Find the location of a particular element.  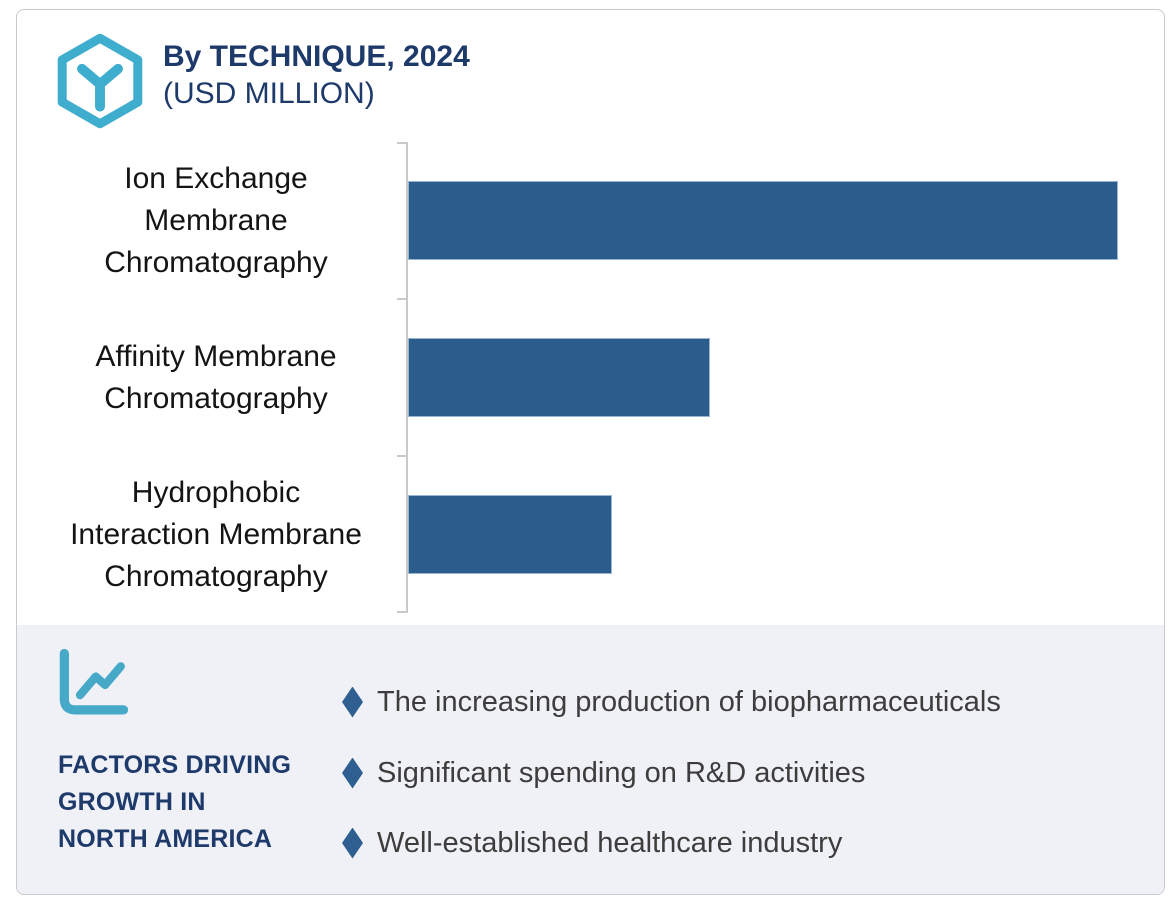

chart-header: By TECHNIQUE, 2024 (USD MILLION) is located at coordinates (590, 76).